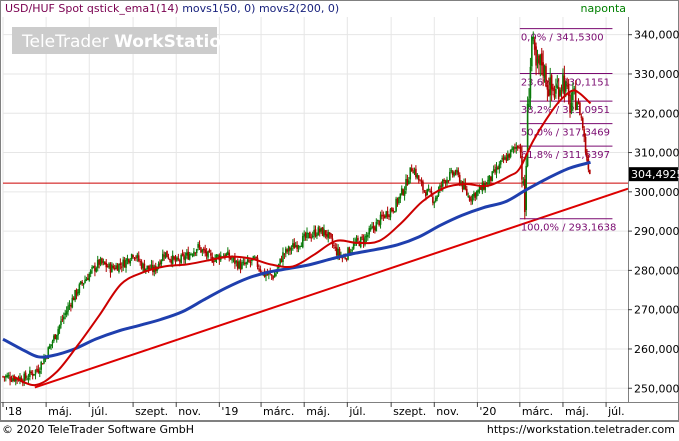 The width and height of the screenshot is (679, 441). What do you see at coordinates (580, 429) in the screenshot?
I see `source-url: https://workstation.teletrader.com` at bounding box center [580, 429].